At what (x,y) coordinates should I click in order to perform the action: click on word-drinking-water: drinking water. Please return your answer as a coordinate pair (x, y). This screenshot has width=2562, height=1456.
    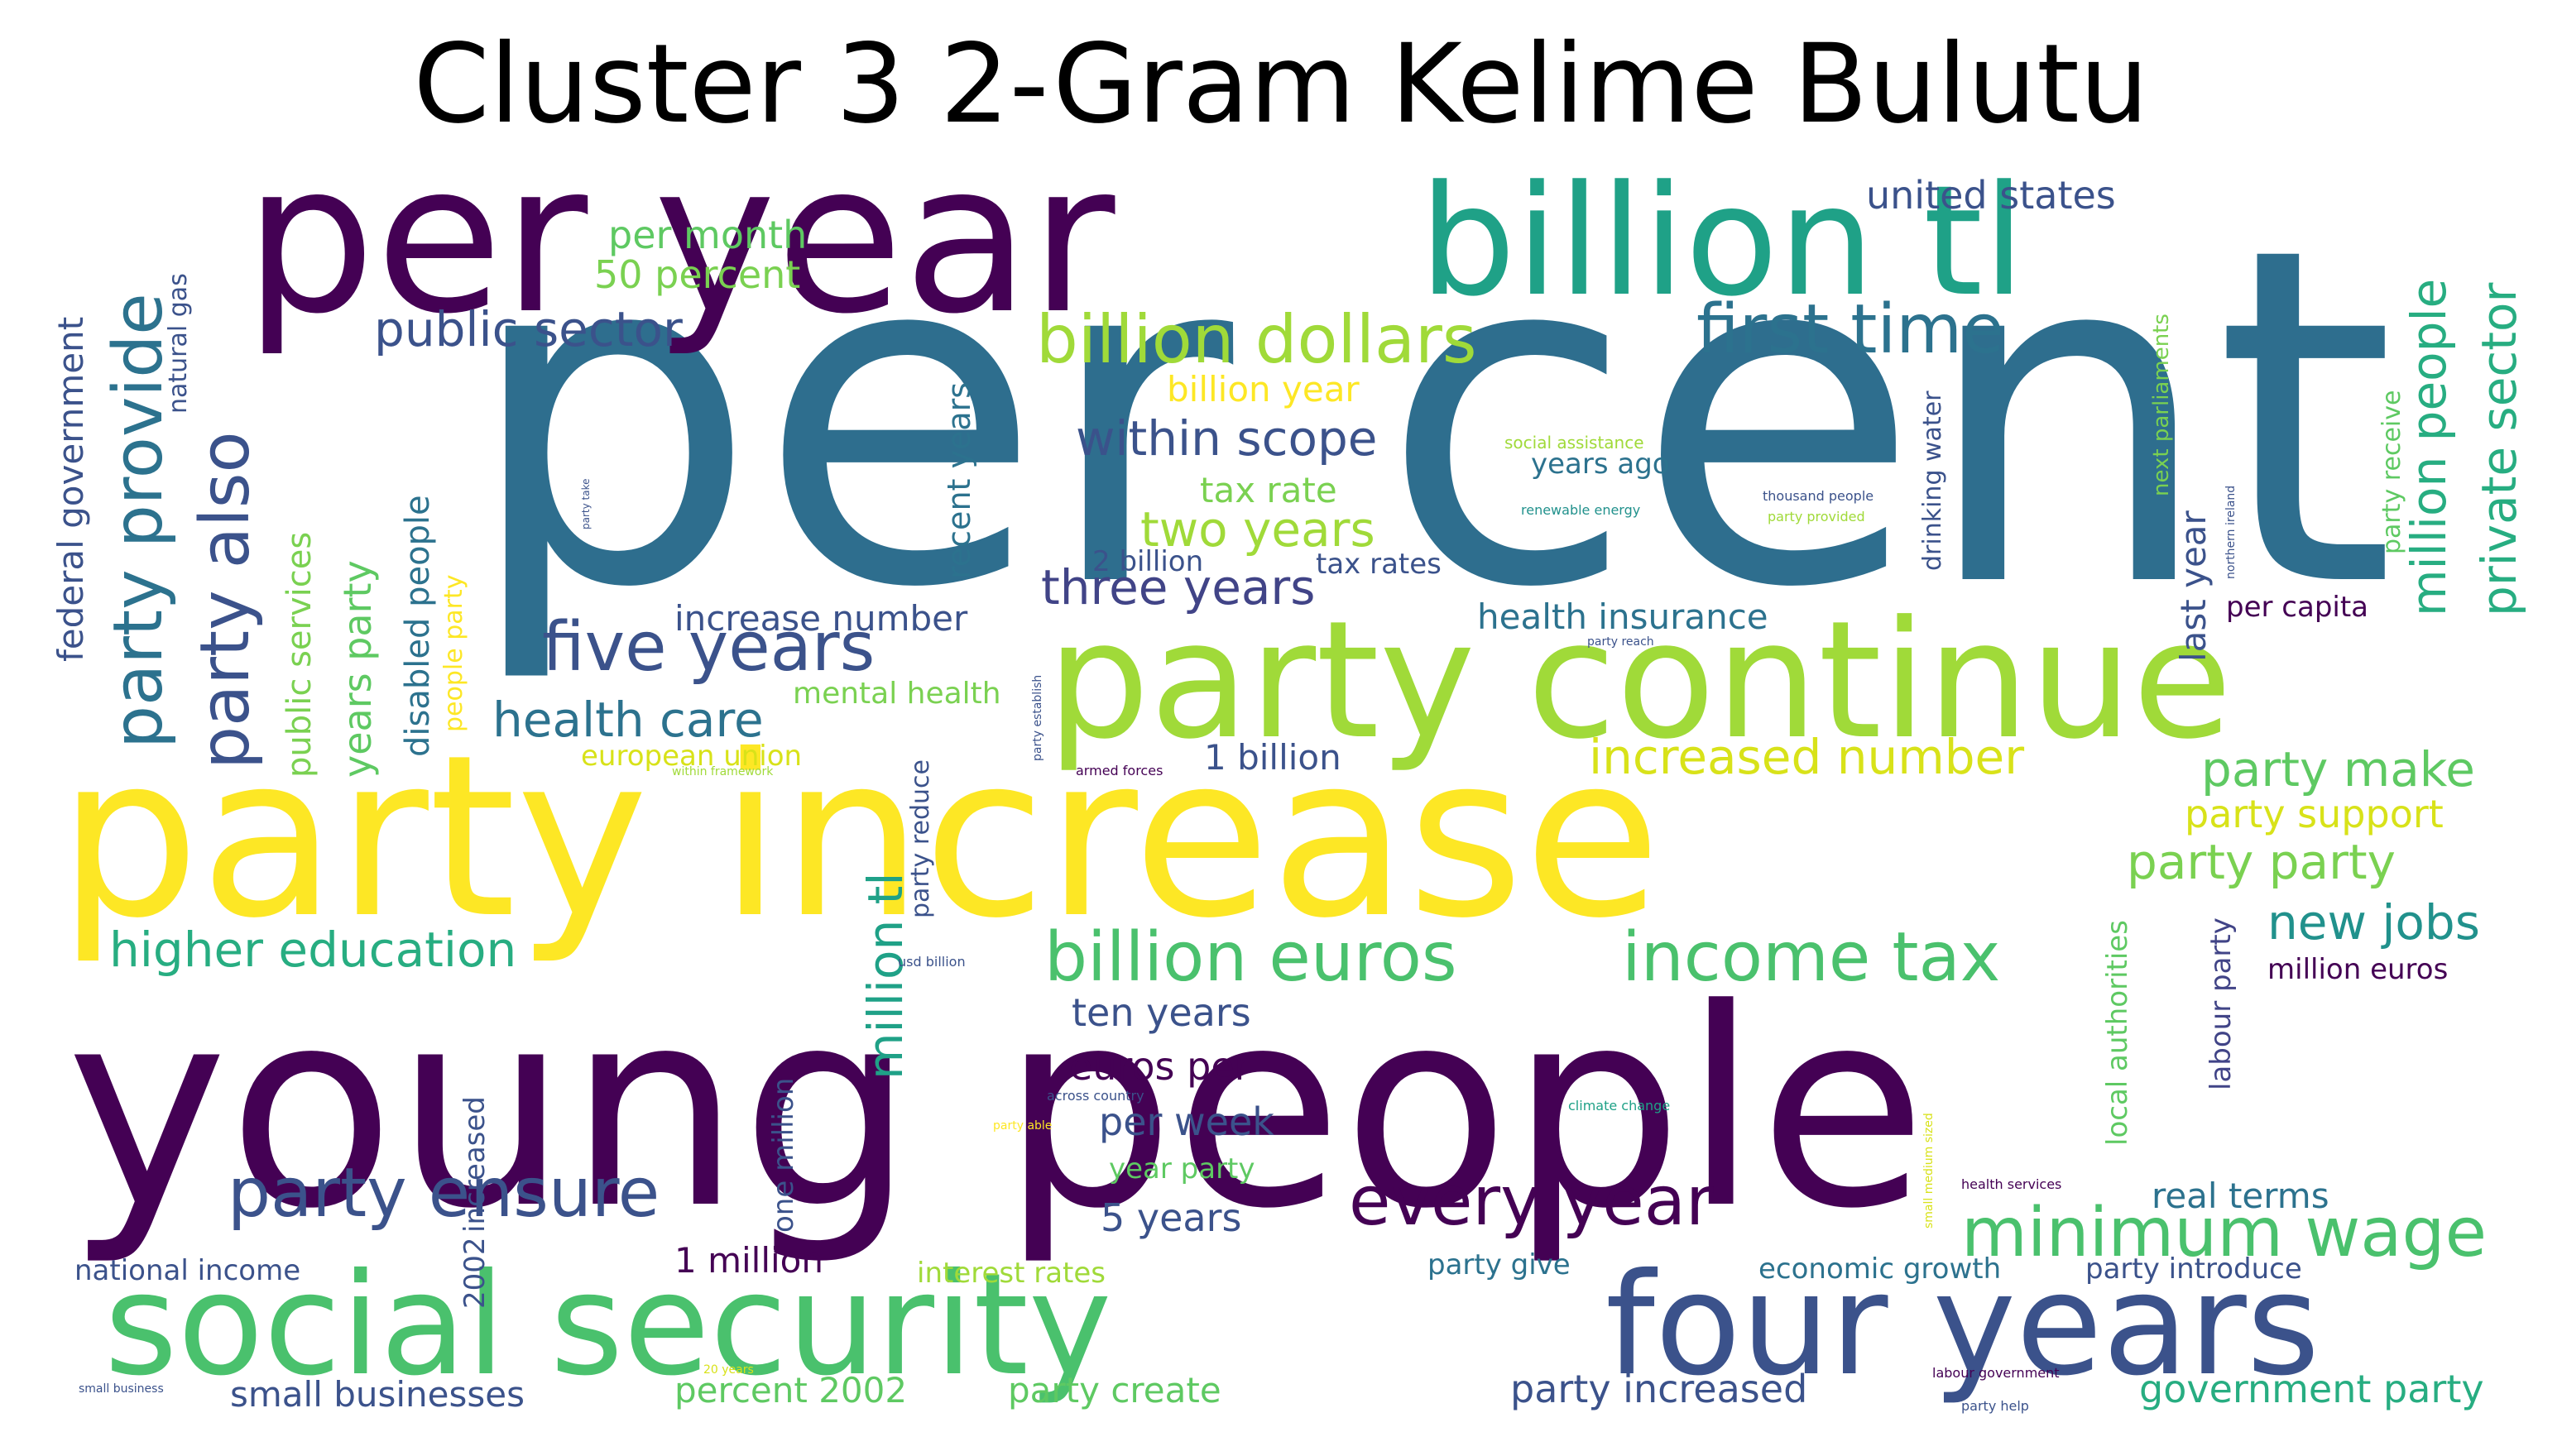
    Looking at the image, I should click on (1932, 480).